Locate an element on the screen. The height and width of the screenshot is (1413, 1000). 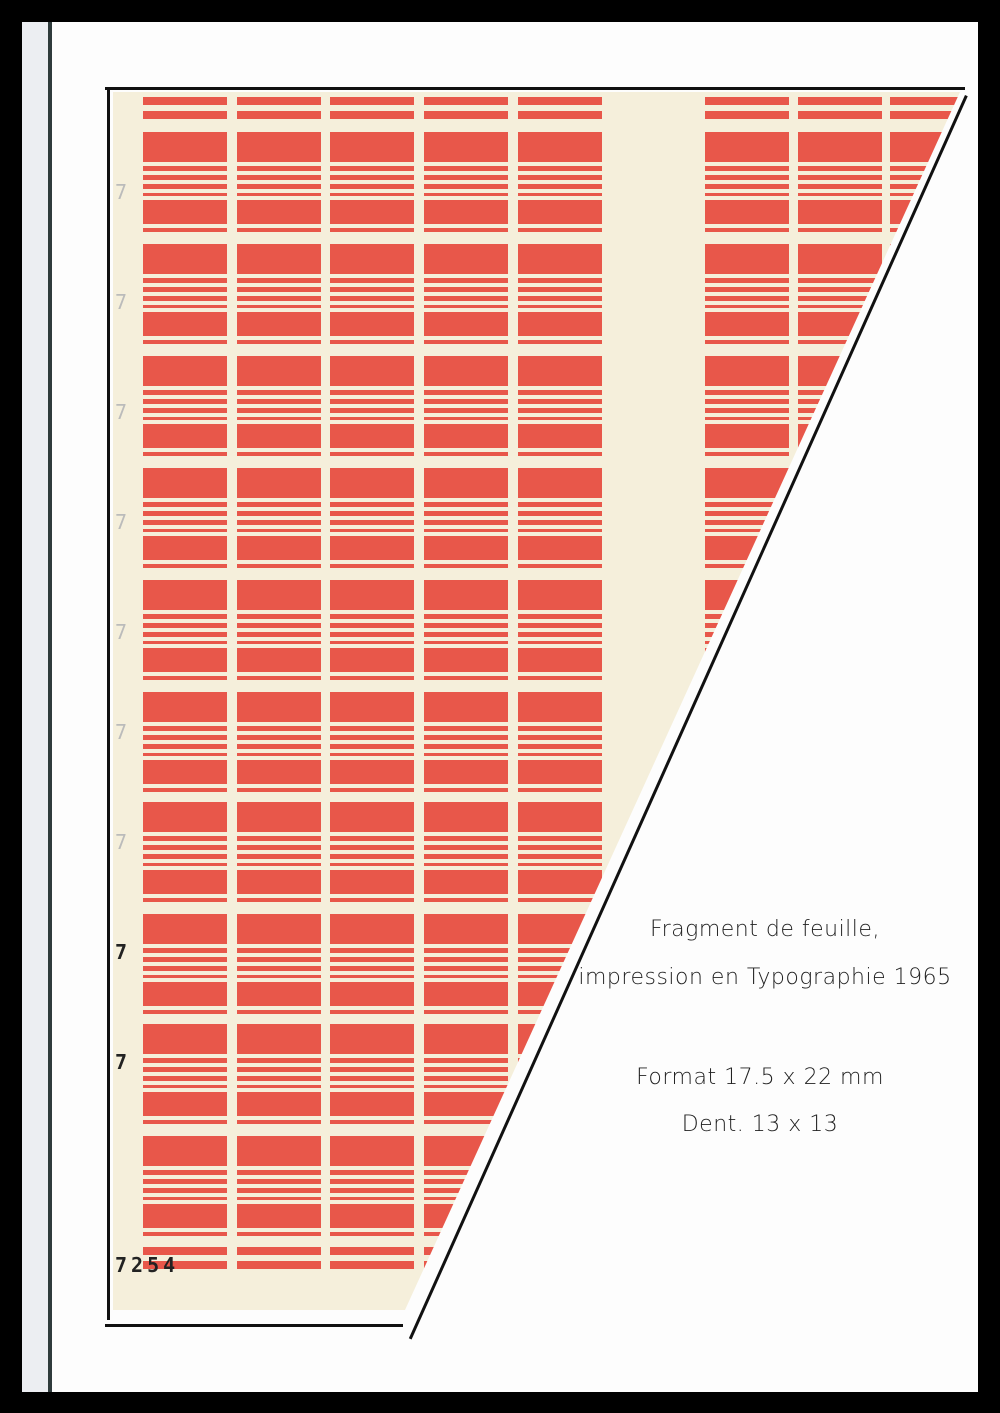
caption-line-1: Fragment de feuille, is located at coordinates (765, 929).